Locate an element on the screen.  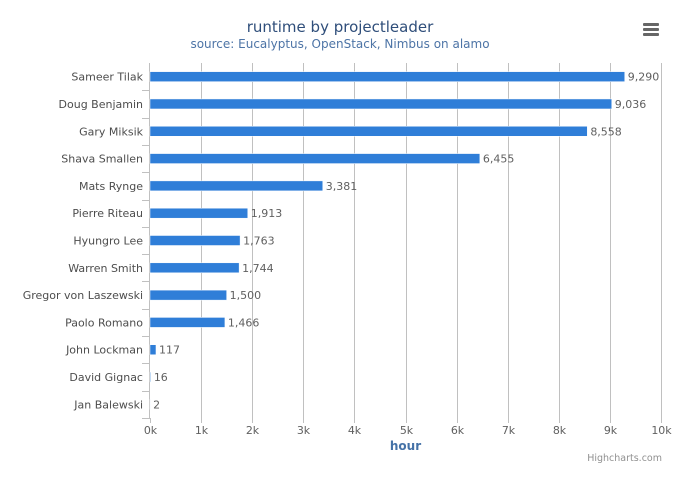
data-label: 16 is located at coordinates (161, 377).